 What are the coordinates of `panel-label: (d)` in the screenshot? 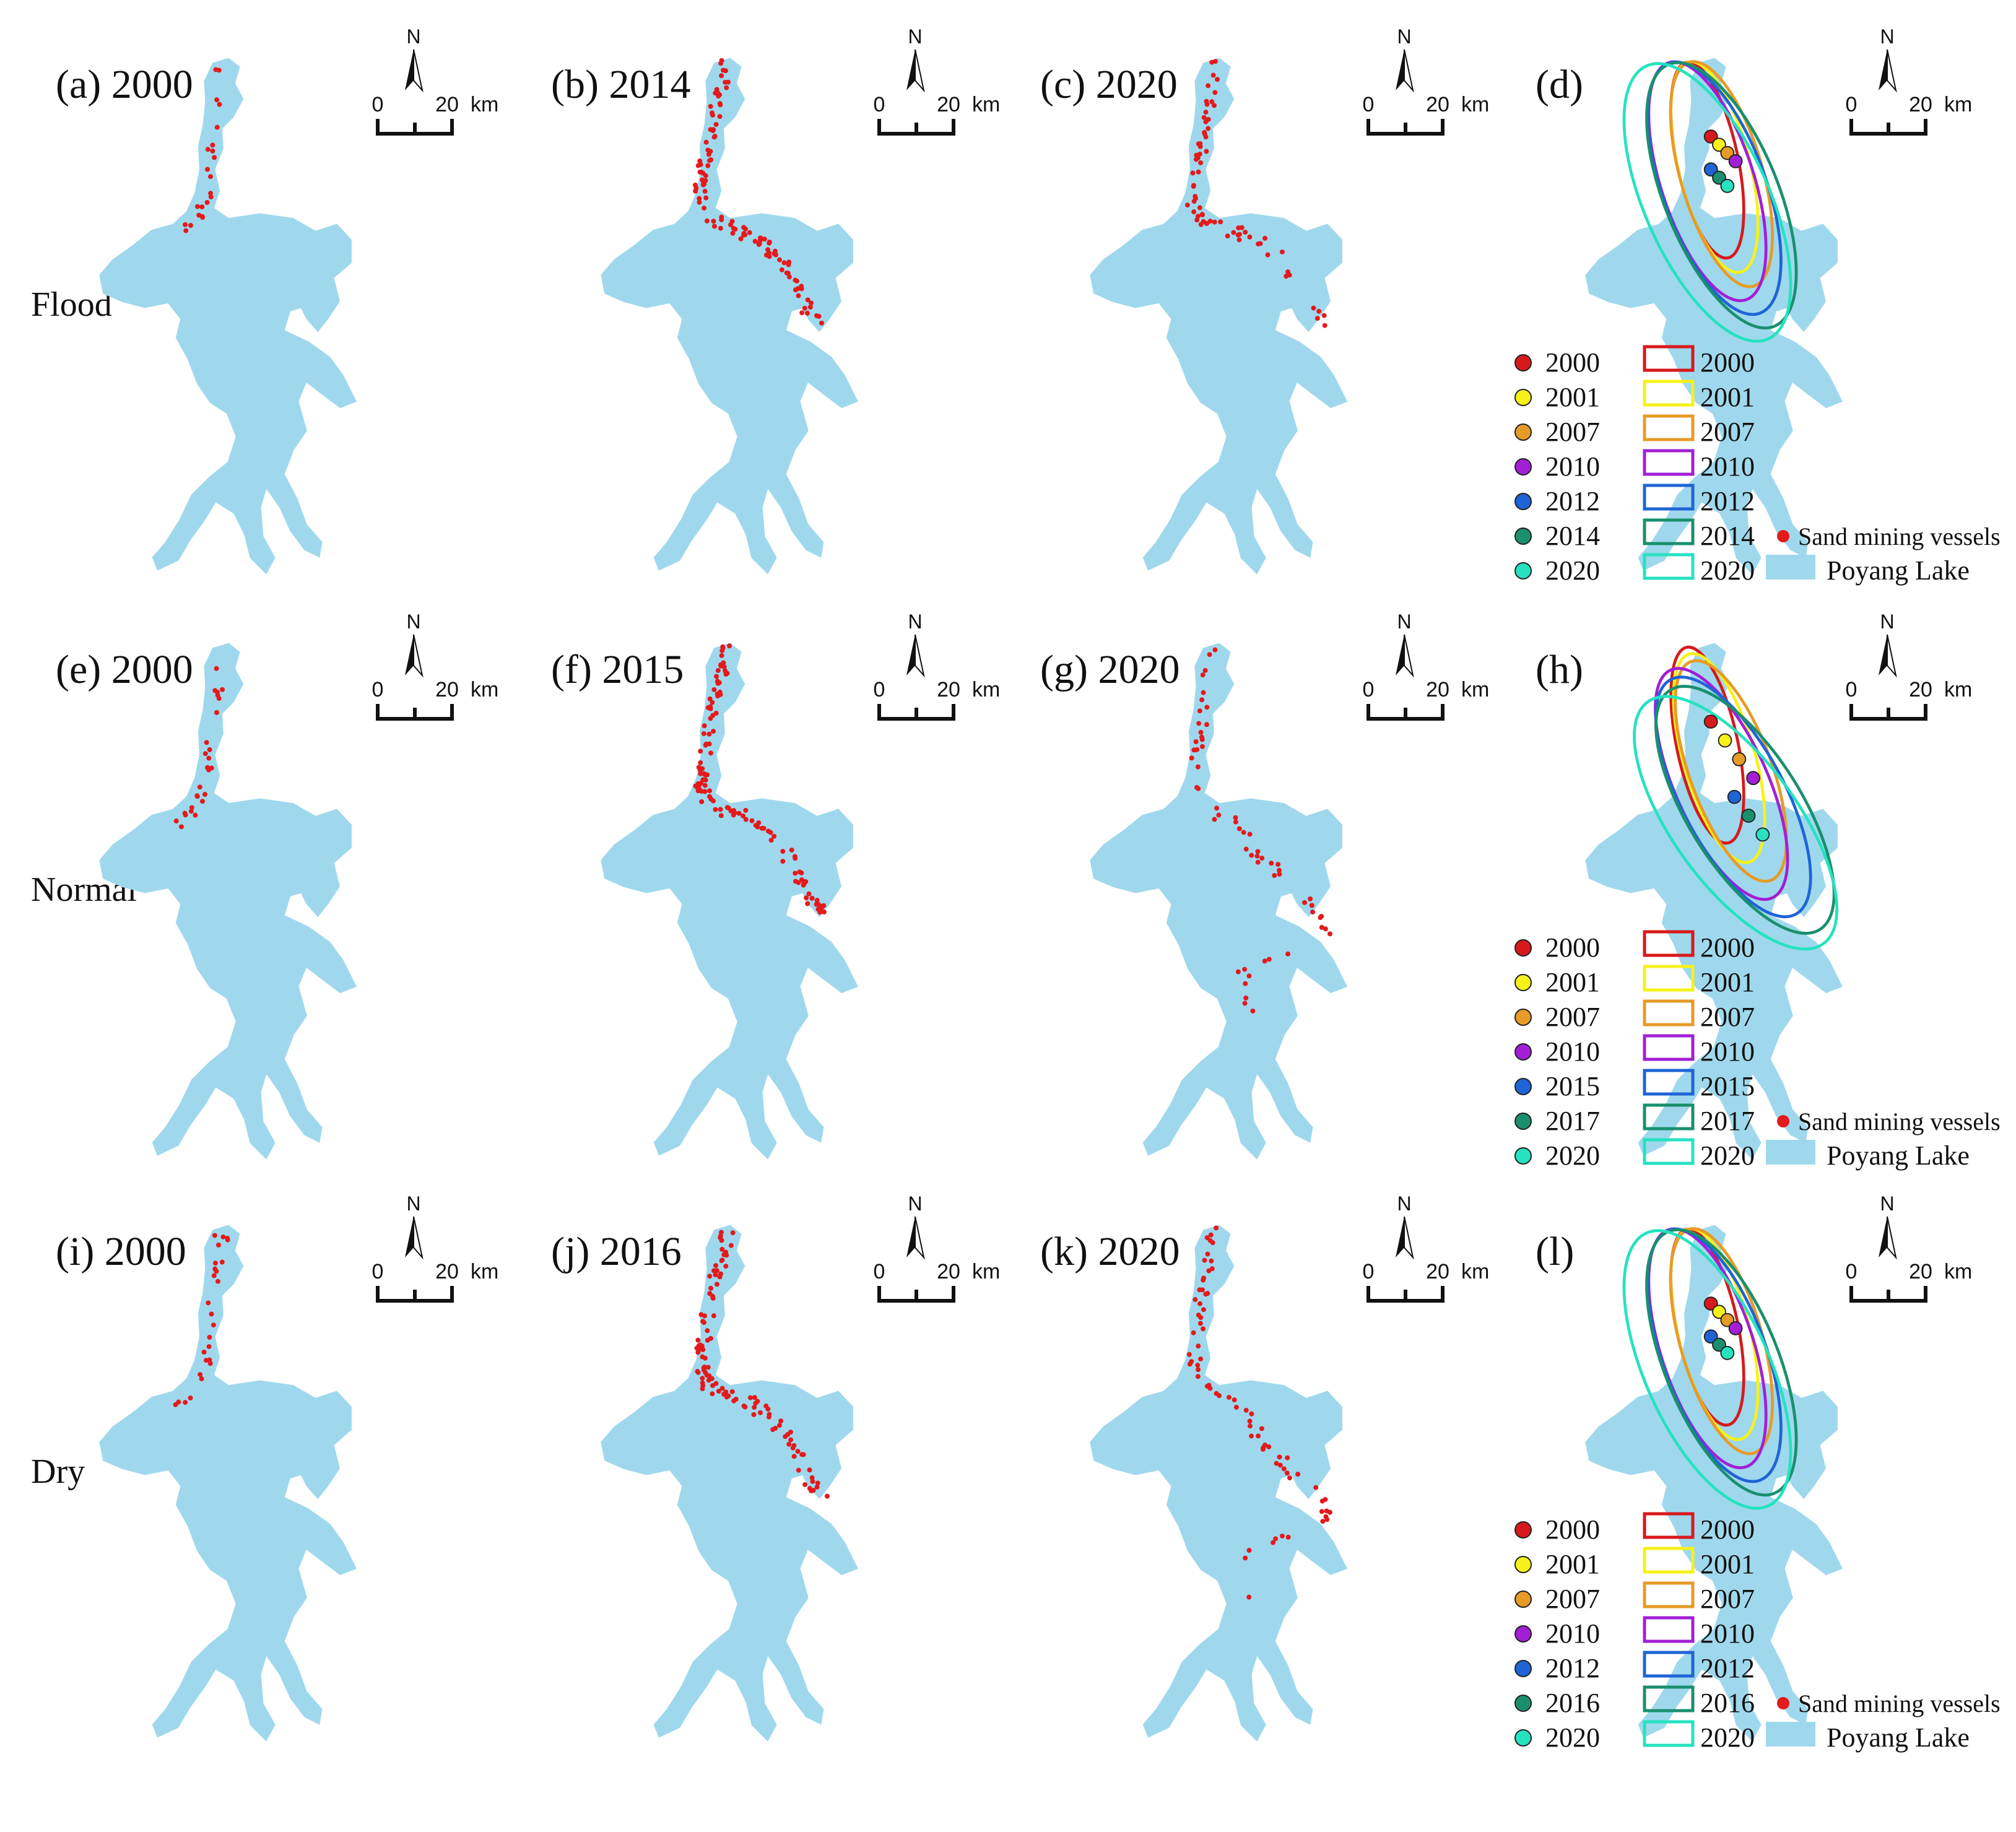 It's located at (1559, 84).